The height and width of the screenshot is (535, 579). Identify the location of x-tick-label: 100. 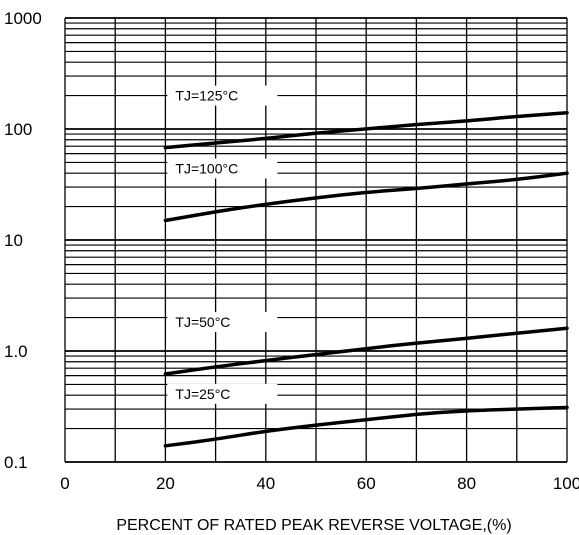
(566, 483).